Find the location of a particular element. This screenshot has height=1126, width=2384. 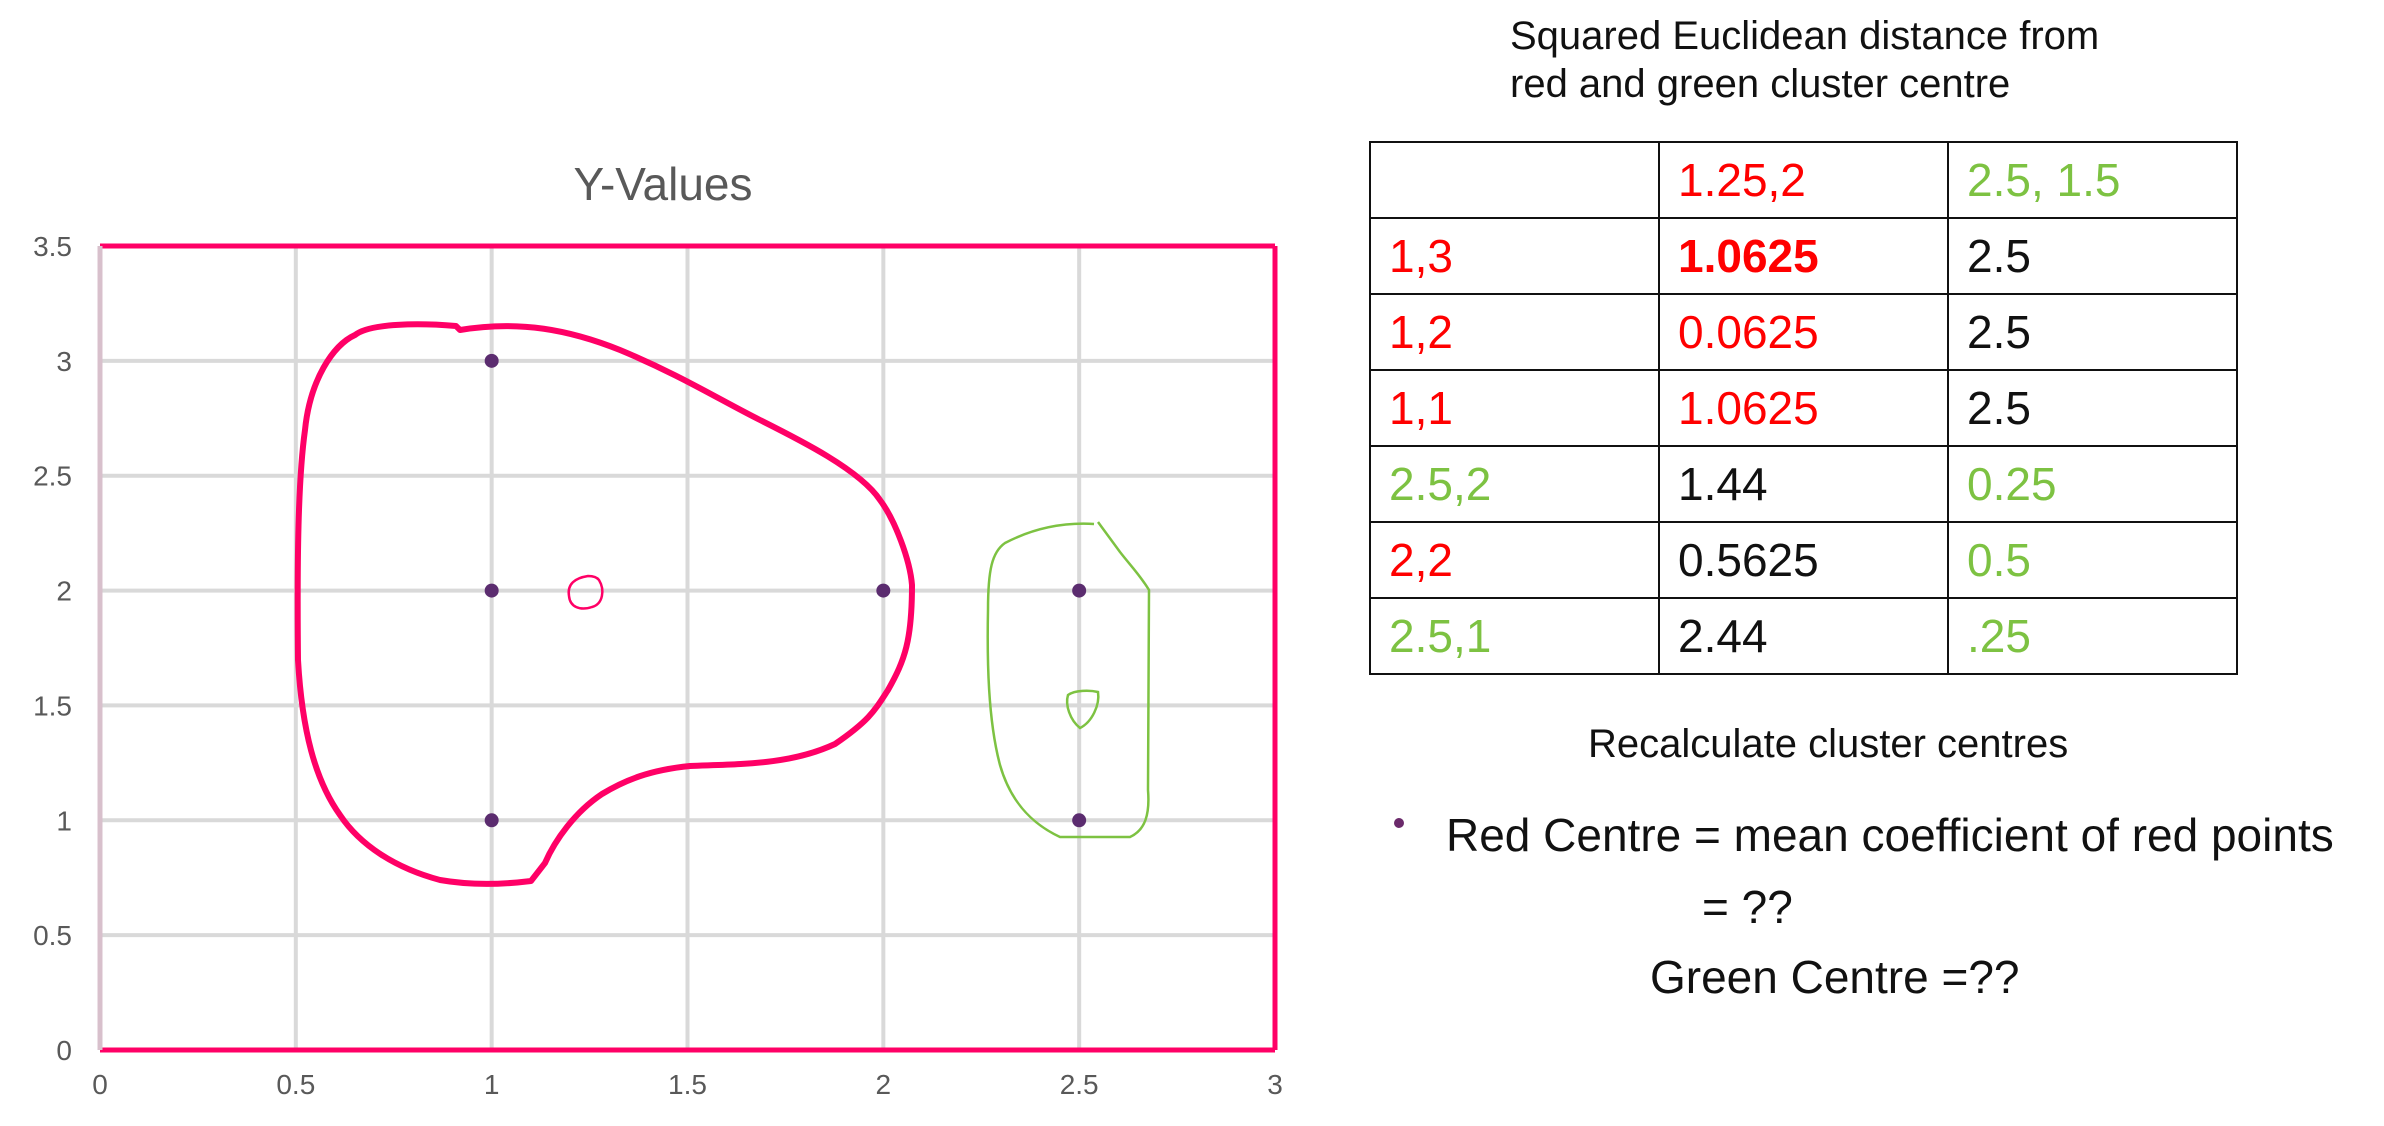

x-tick-label: 2 is located at coordinates (884, 1084).